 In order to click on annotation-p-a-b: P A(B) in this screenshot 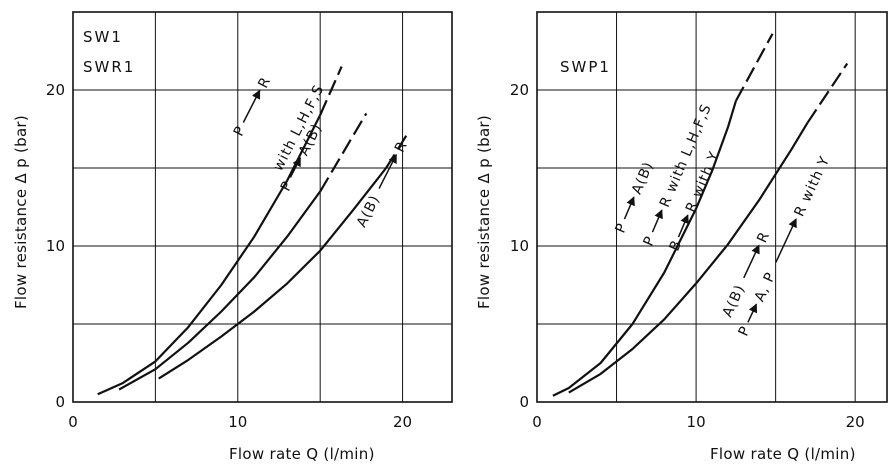, I will do `click(635, 197)`.